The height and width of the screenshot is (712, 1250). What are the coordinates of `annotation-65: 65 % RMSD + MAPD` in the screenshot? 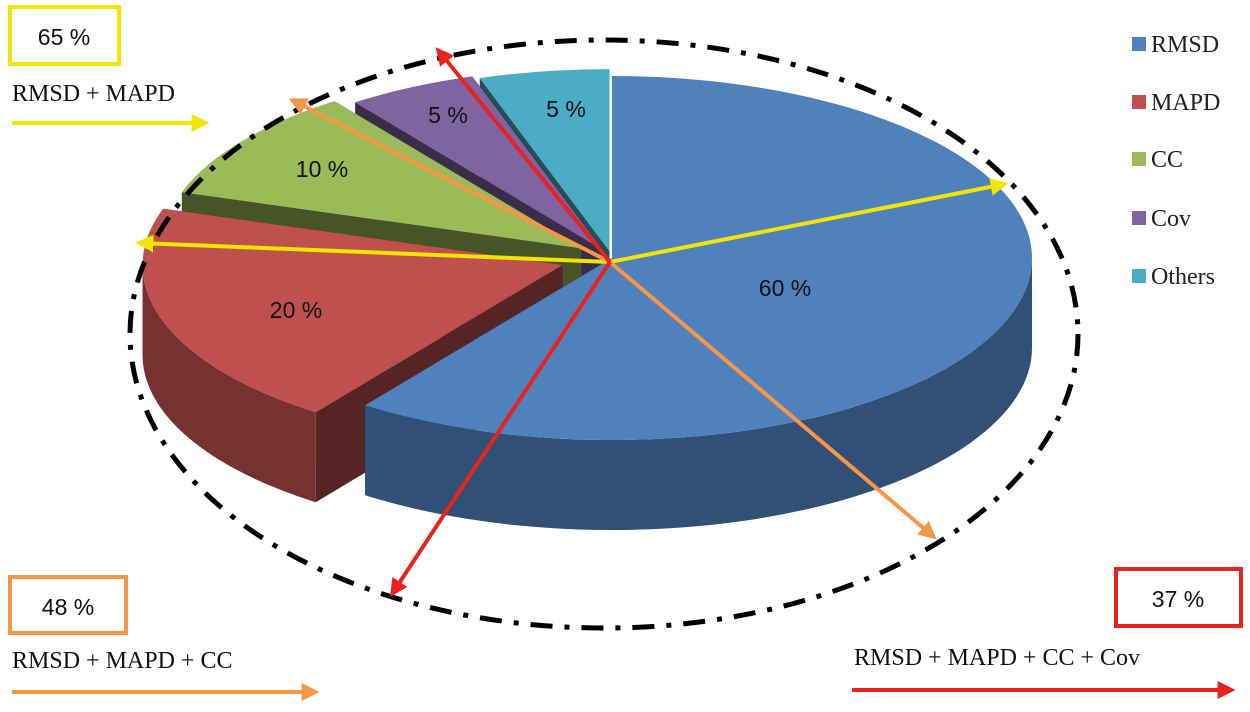 It's located at (109, 68).